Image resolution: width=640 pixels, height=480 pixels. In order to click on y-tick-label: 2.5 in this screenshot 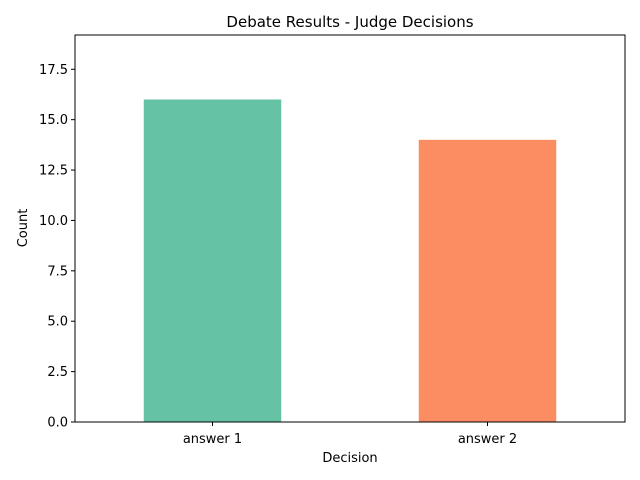, I will do `click(57, 372)`.